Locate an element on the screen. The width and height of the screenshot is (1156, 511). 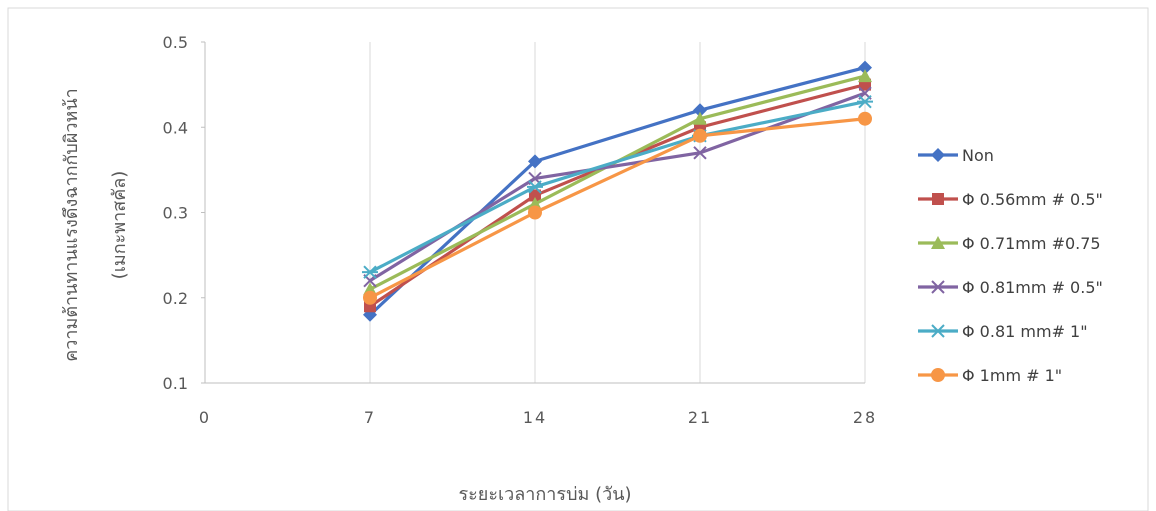
legend-label: Φ 0.71mm #0.75 is located at coordinates (1031, 243).